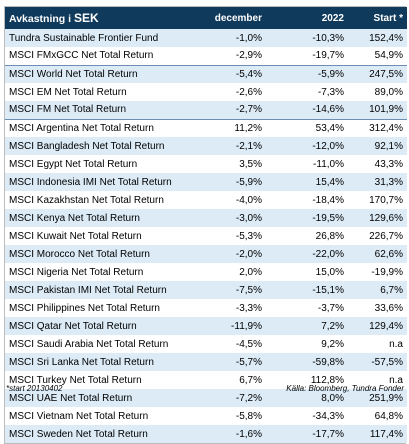  Describe the element at coordinates (328, 434) in the screenshot. I see `row-year: -17,7%` at that location.